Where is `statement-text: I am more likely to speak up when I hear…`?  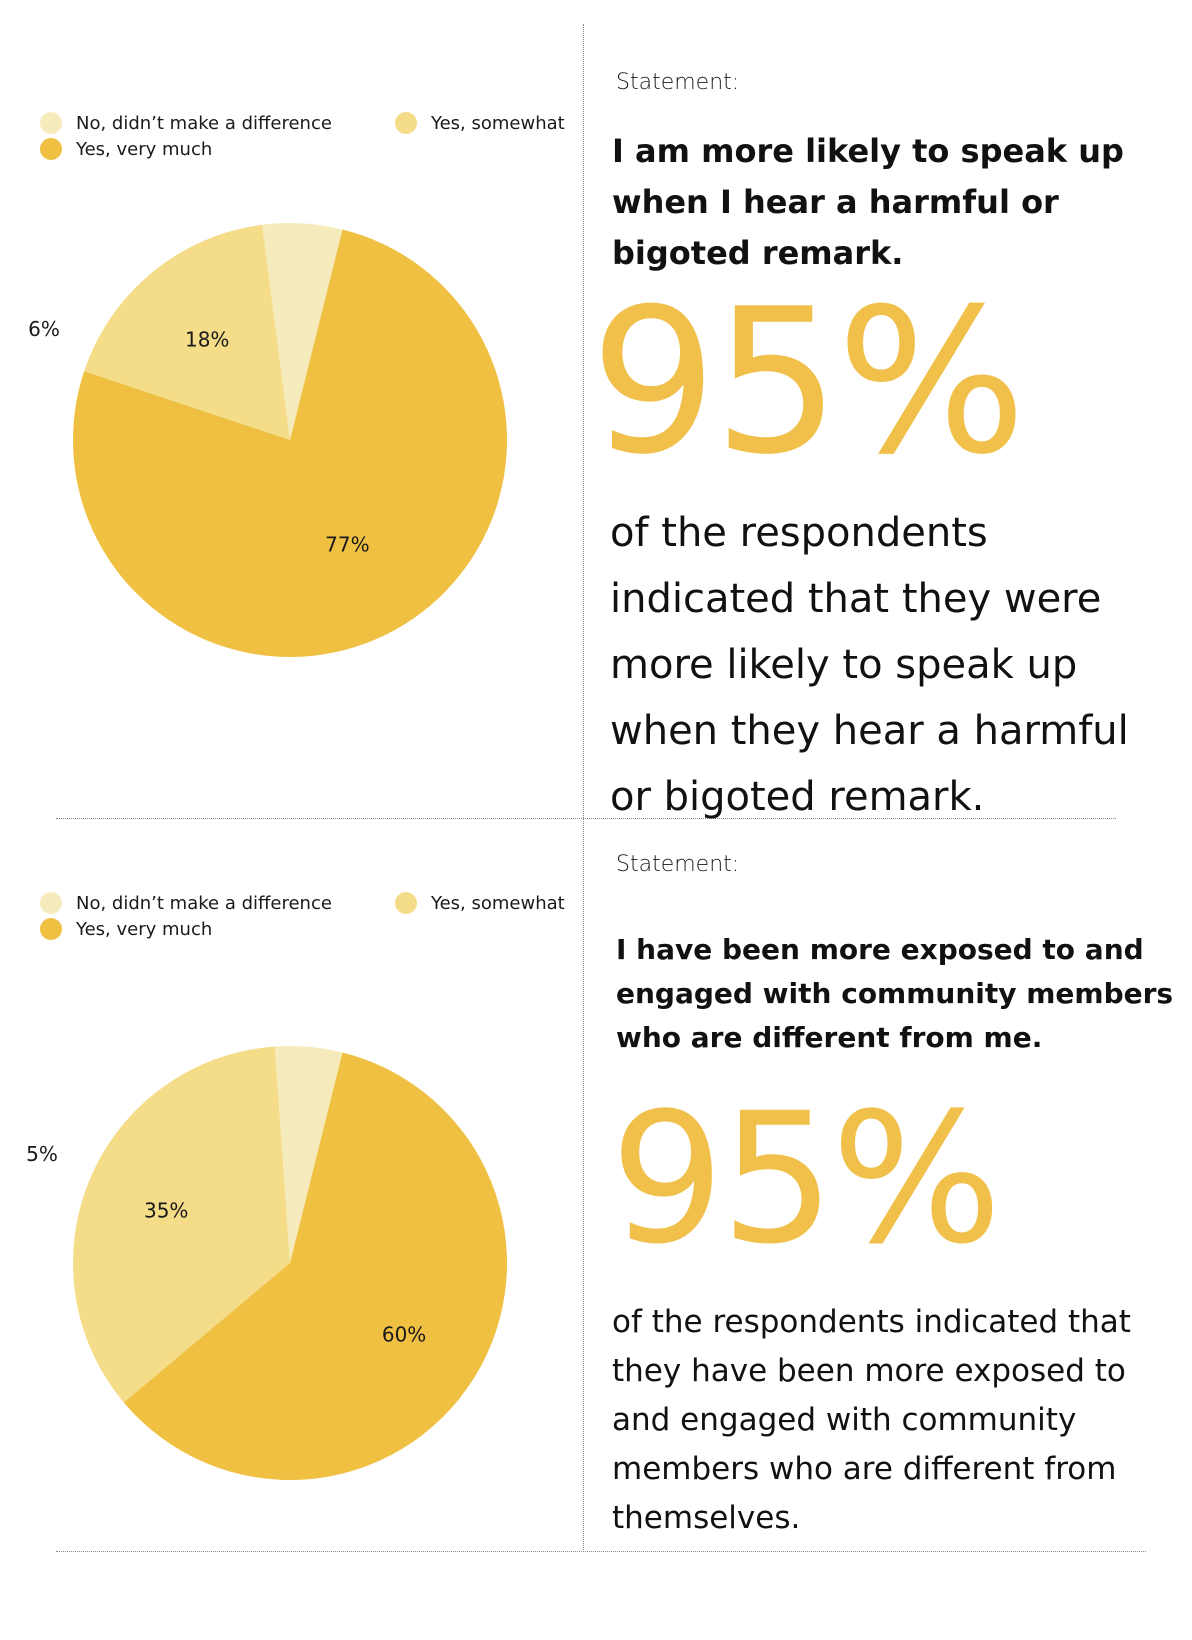
statement-text: I am more likely to speak up when I hear… is located at coordinates (868, 202).